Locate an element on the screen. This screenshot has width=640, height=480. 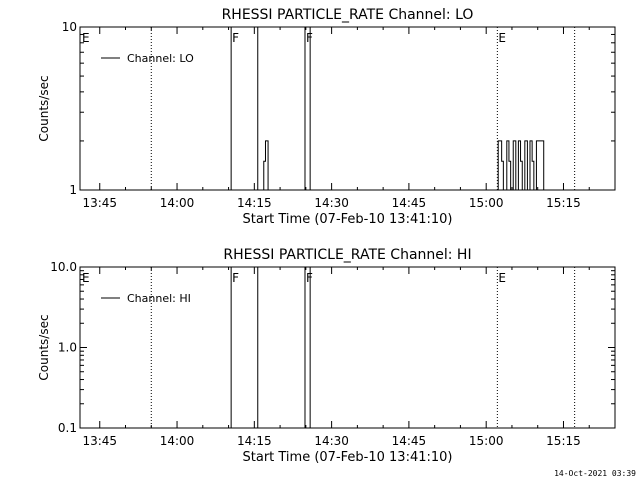
chart-title: RHESSI PARTICLE_RATE Channel: HI is located at coordinates (347, 255).